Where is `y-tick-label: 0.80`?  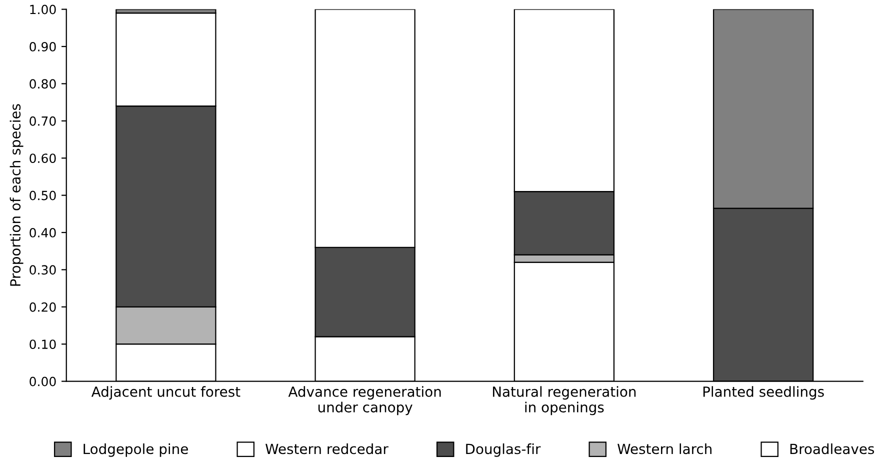 y-tick-label: 0.80 is located at coordinates (43, 84).